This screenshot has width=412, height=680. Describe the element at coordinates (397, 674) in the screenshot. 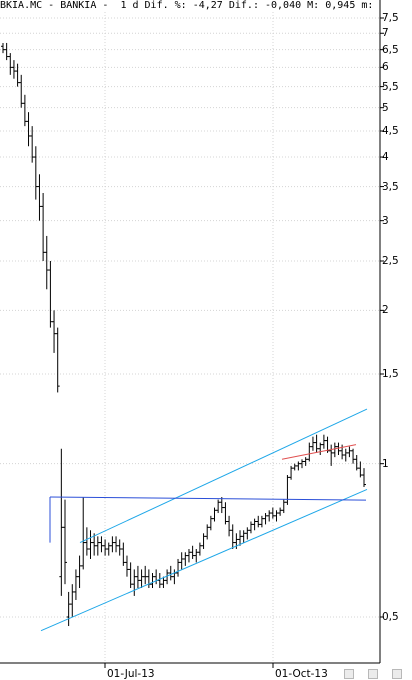

I see `chart-options-button` at that location.